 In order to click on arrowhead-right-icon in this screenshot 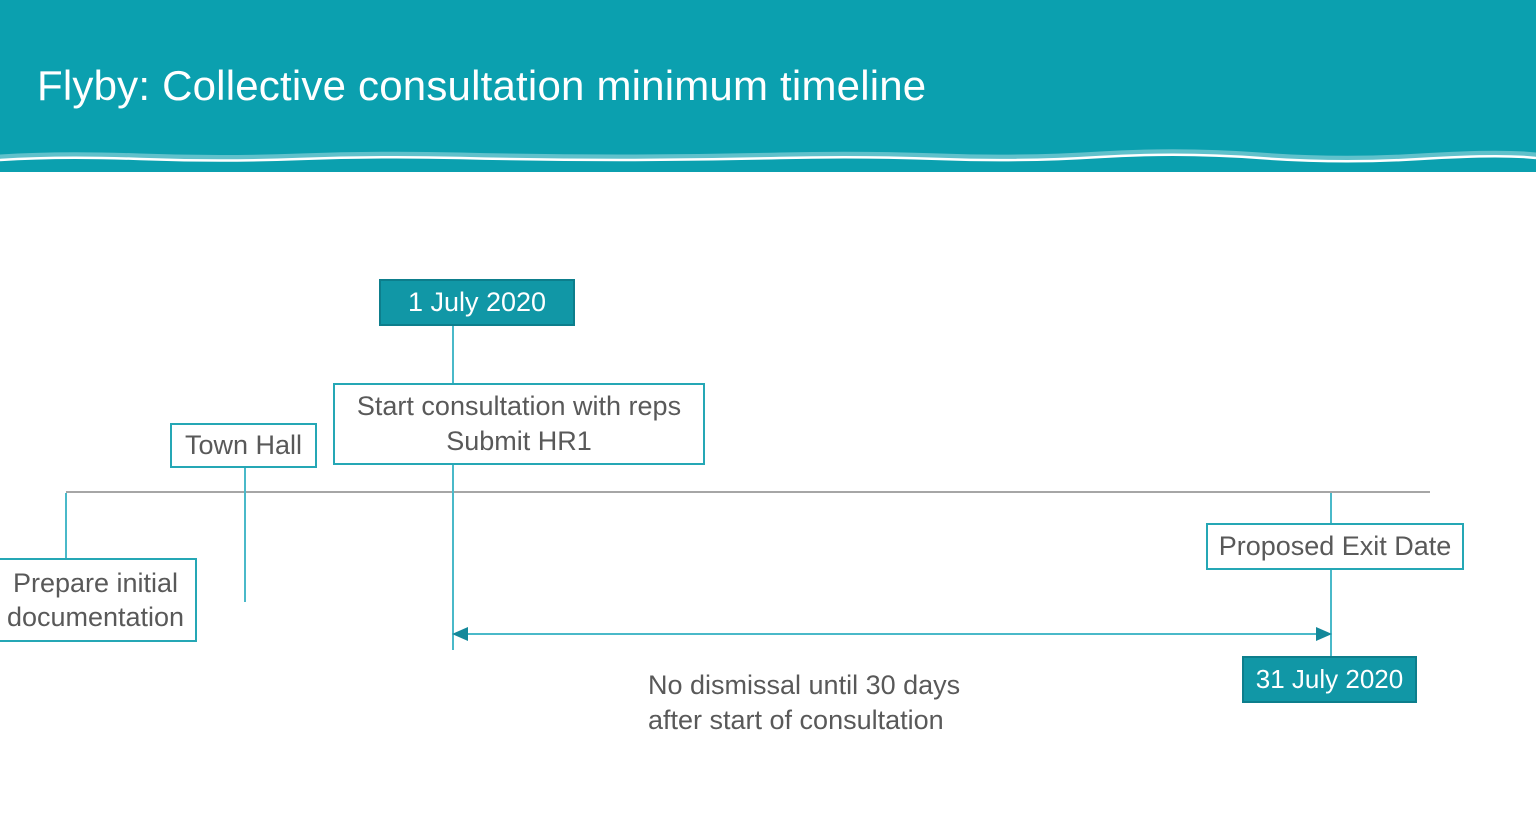, I will do `click(1324, 634)`.